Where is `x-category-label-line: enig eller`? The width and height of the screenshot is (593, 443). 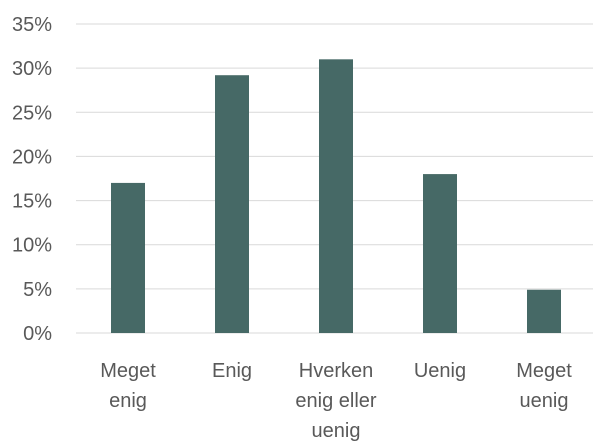
x-category-label-line: enig eller is located at coordinates (336, 401).